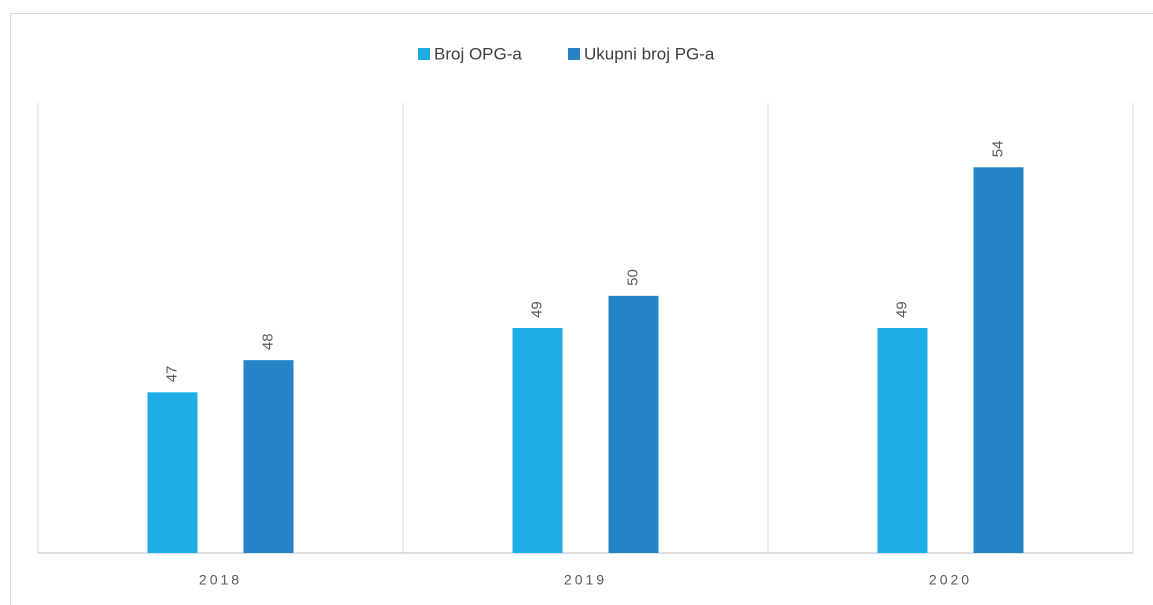 This screenshot has width=1153, height=605. I want to click on data-label: 48, so click(267, 341).